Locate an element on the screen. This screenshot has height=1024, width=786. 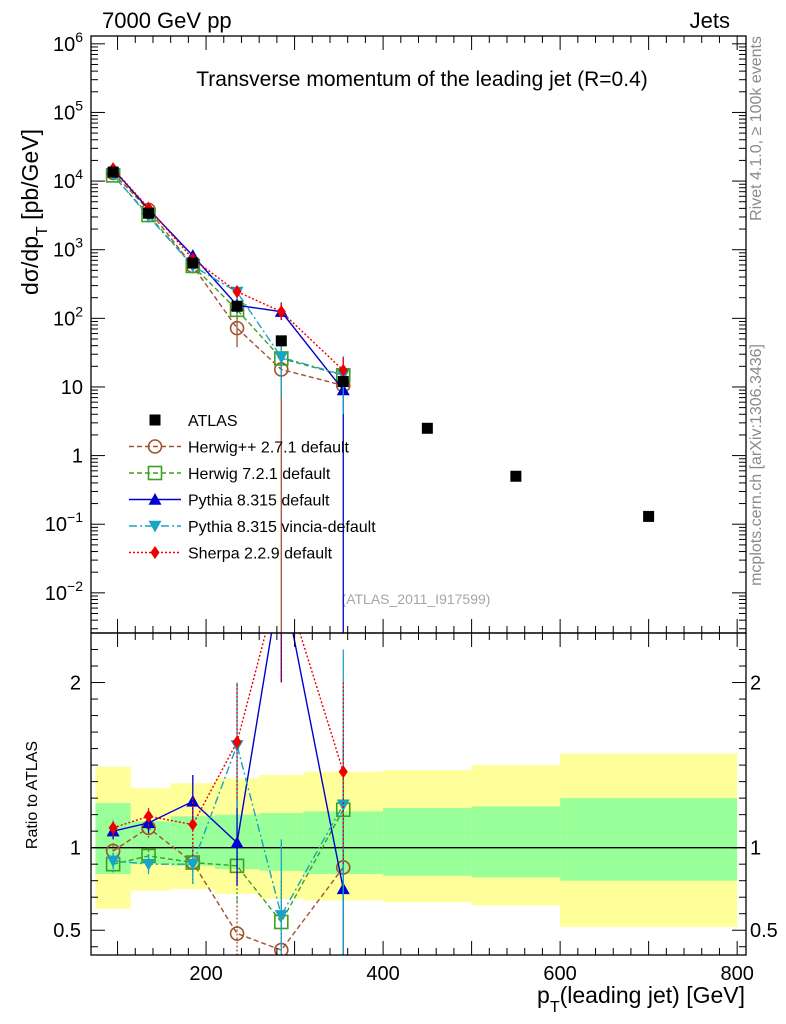
legend-label: Herwig 7.2.1 default is located at coordinates (259, 474).